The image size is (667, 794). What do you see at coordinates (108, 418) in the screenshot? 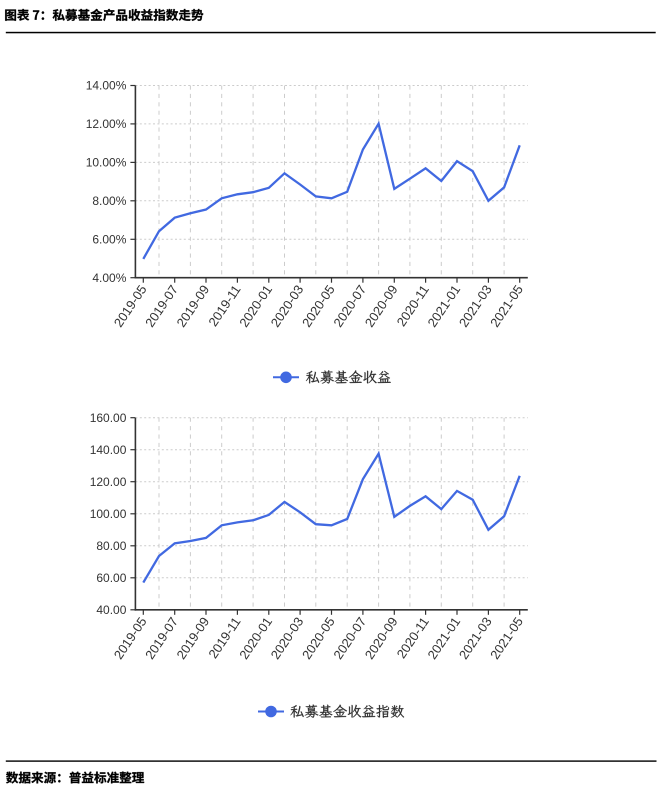
I see `svg-text: 160.00` at bounding box center [108, 418].